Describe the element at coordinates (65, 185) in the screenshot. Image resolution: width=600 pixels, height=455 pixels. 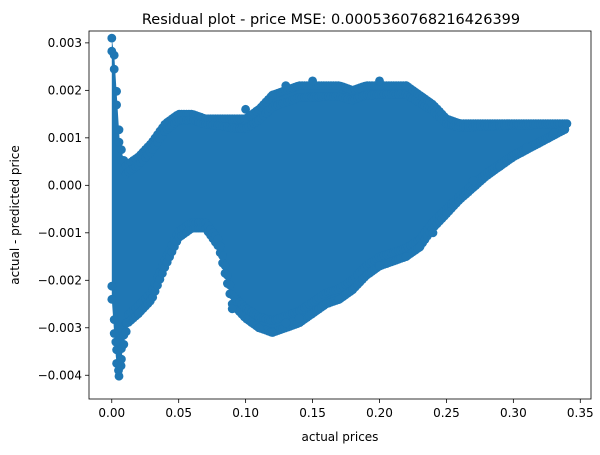
I see `y-tick-label: 0.000` at that location.